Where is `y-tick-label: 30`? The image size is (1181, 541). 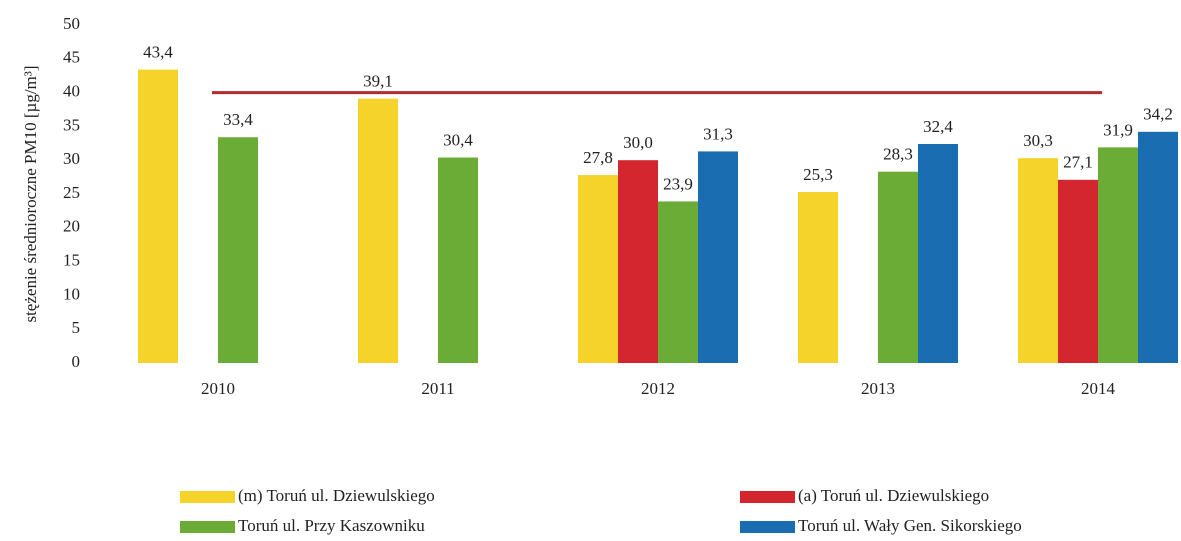
y-tick-label: 30 is located at coordinates (71, 158).